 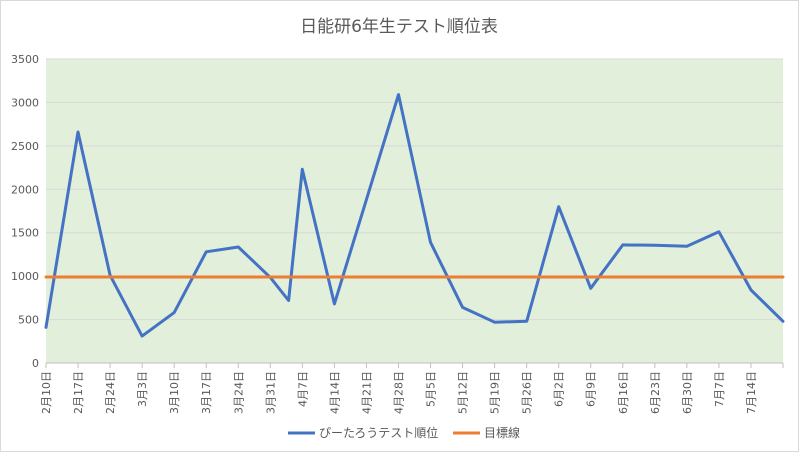 I want to click on x-tick-label: 4月28日, so click(x=398, y=392).